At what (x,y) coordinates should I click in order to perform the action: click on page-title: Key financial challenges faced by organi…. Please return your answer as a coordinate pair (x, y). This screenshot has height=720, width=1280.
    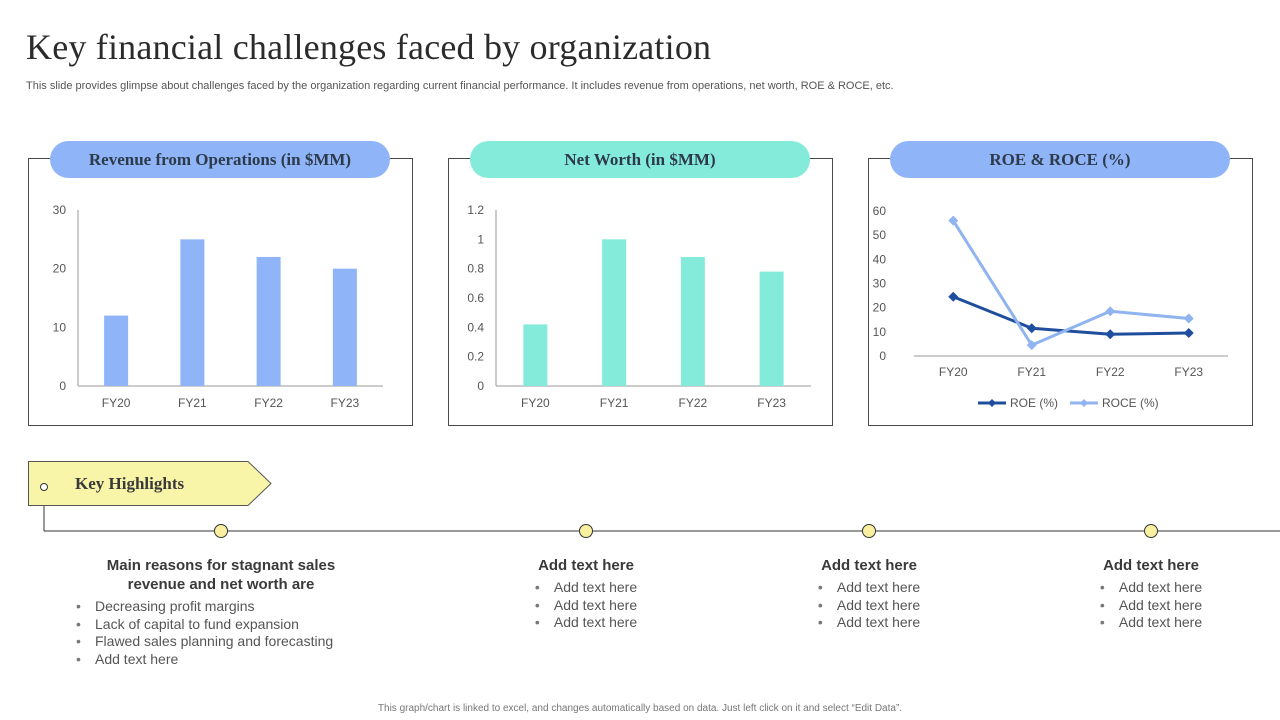
    Looking at the image, I should click on (369, 47).